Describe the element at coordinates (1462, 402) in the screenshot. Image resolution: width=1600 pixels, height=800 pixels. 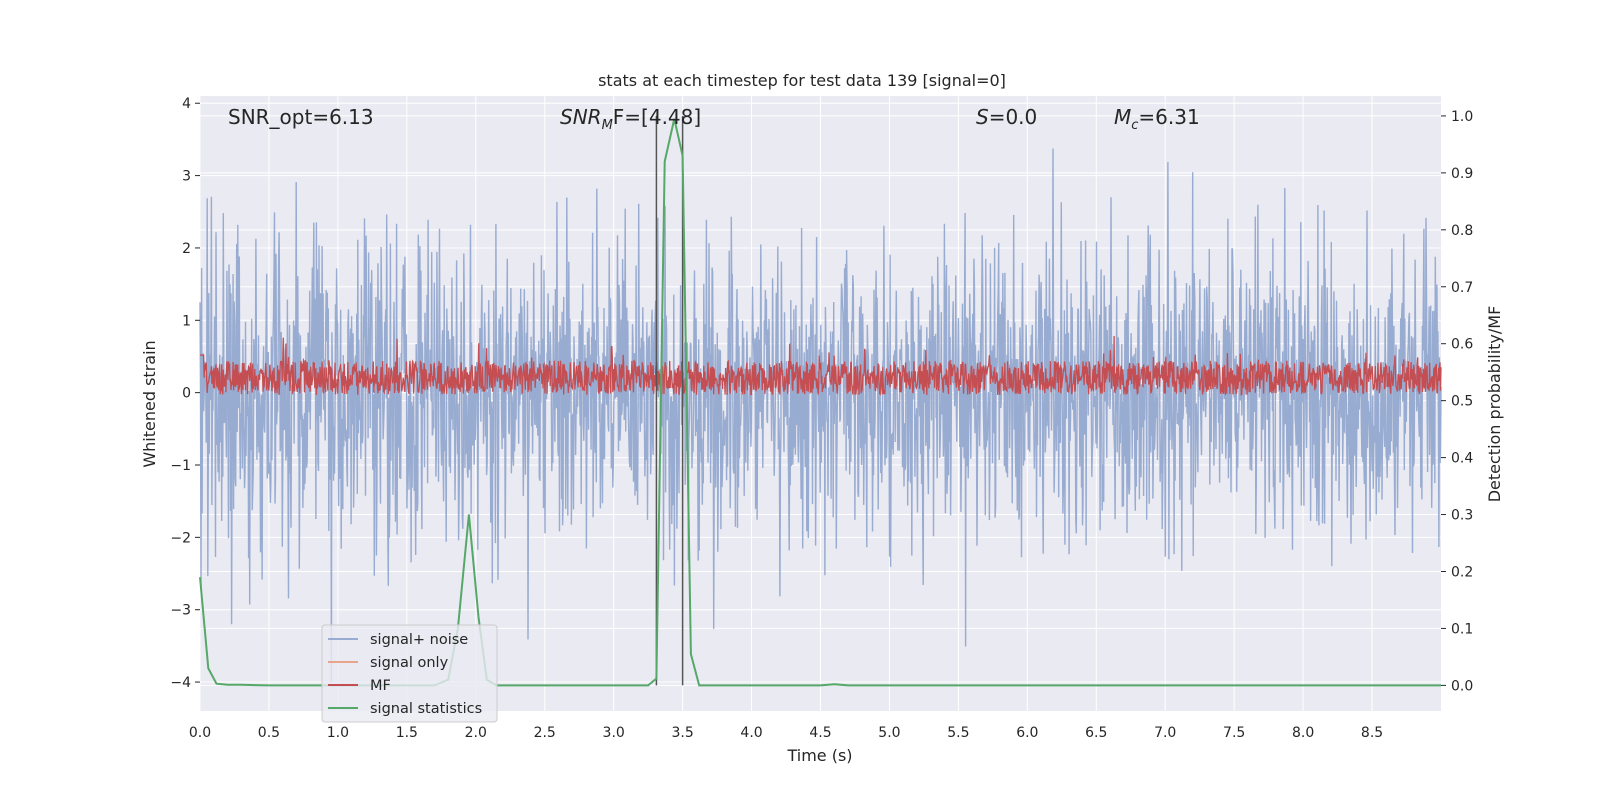
I see `right-y-tick-label: 0.5` at that location.